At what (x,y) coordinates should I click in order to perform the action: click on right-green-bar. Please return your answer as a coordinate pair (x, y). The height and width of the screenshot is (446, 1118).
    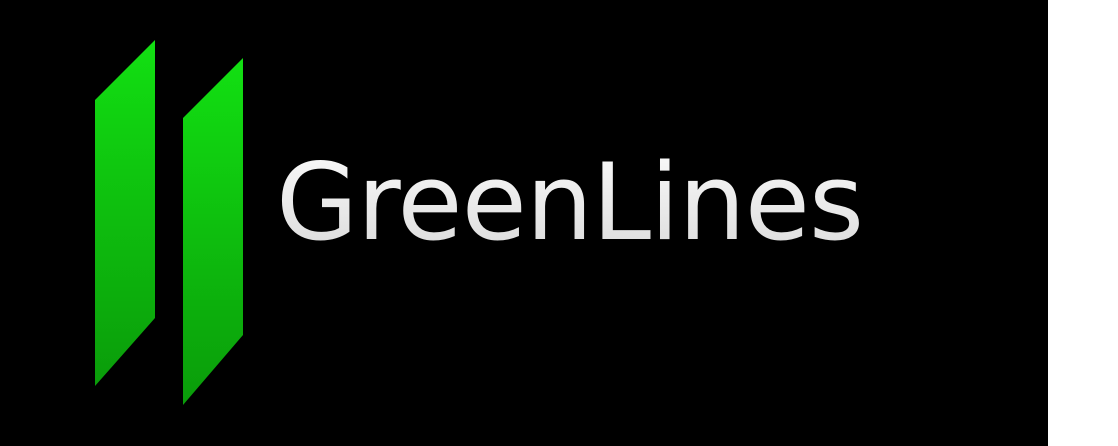
    Looking at the image, I should click on (213, 231).